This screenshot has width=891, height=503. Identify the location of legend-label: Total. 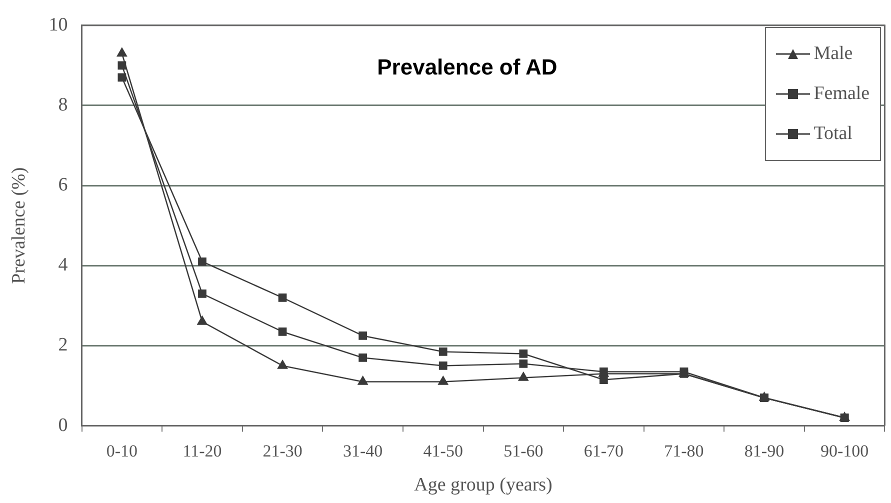
(833, 134).